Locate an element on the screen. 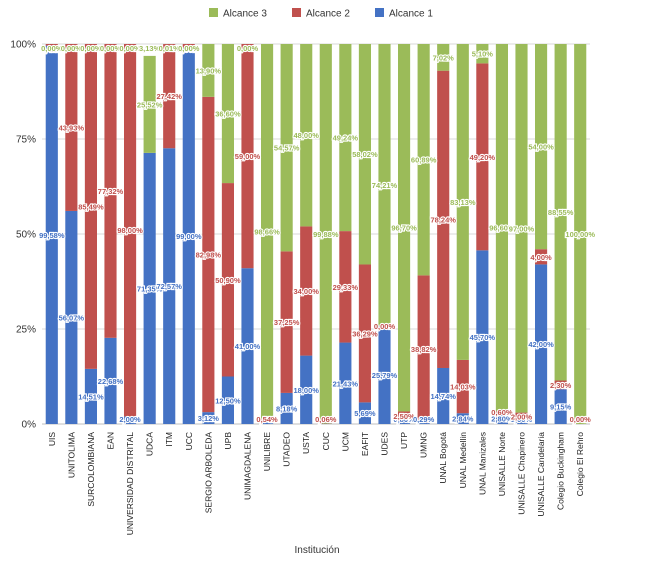 Image resolution: width=648 pixels, height=586 pixels. data-label: 49,20% is located at coordinates (483, 157).